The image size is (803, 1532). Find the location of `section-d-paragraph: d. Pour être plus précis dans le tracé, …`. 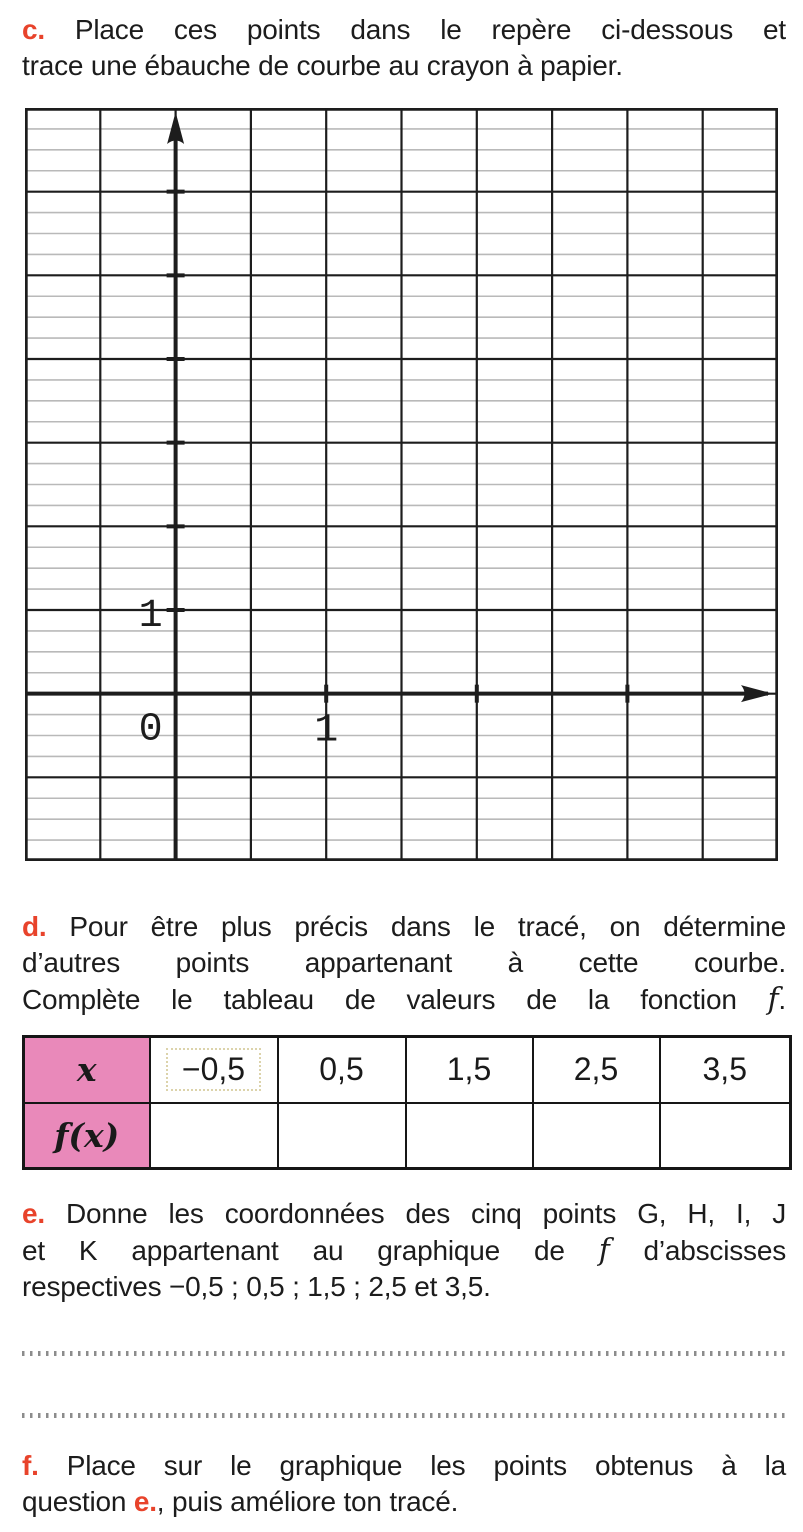

section-d-paragraph: d. Pour être plus précis dans le tracé, … is located at coordinates (404, 963).